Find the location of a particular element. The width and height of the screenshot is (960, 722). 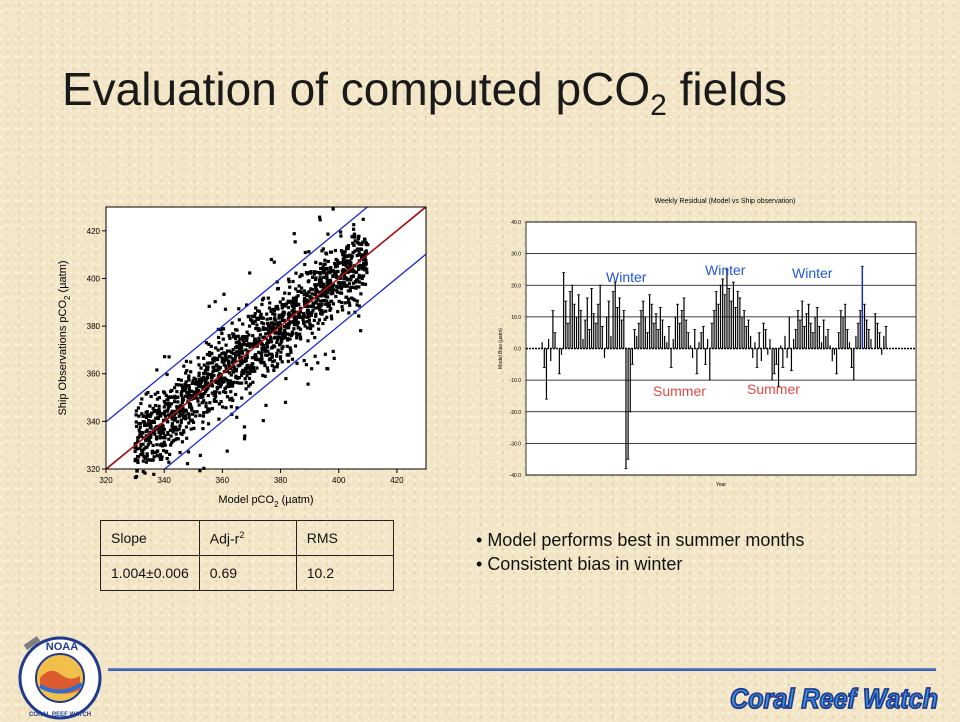

svg-text: Coral Reef Watch is located at coordinates (834, 698).